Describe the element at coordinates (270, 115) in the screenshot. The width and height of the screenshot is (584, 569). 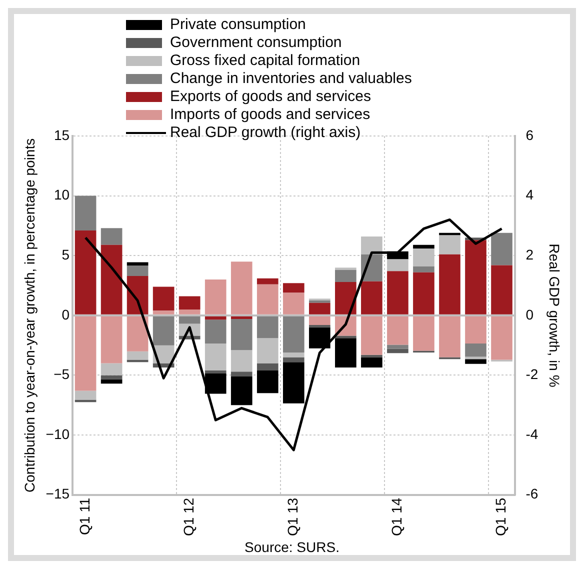
I see `legend-label: Imports of goods and services` at that location.